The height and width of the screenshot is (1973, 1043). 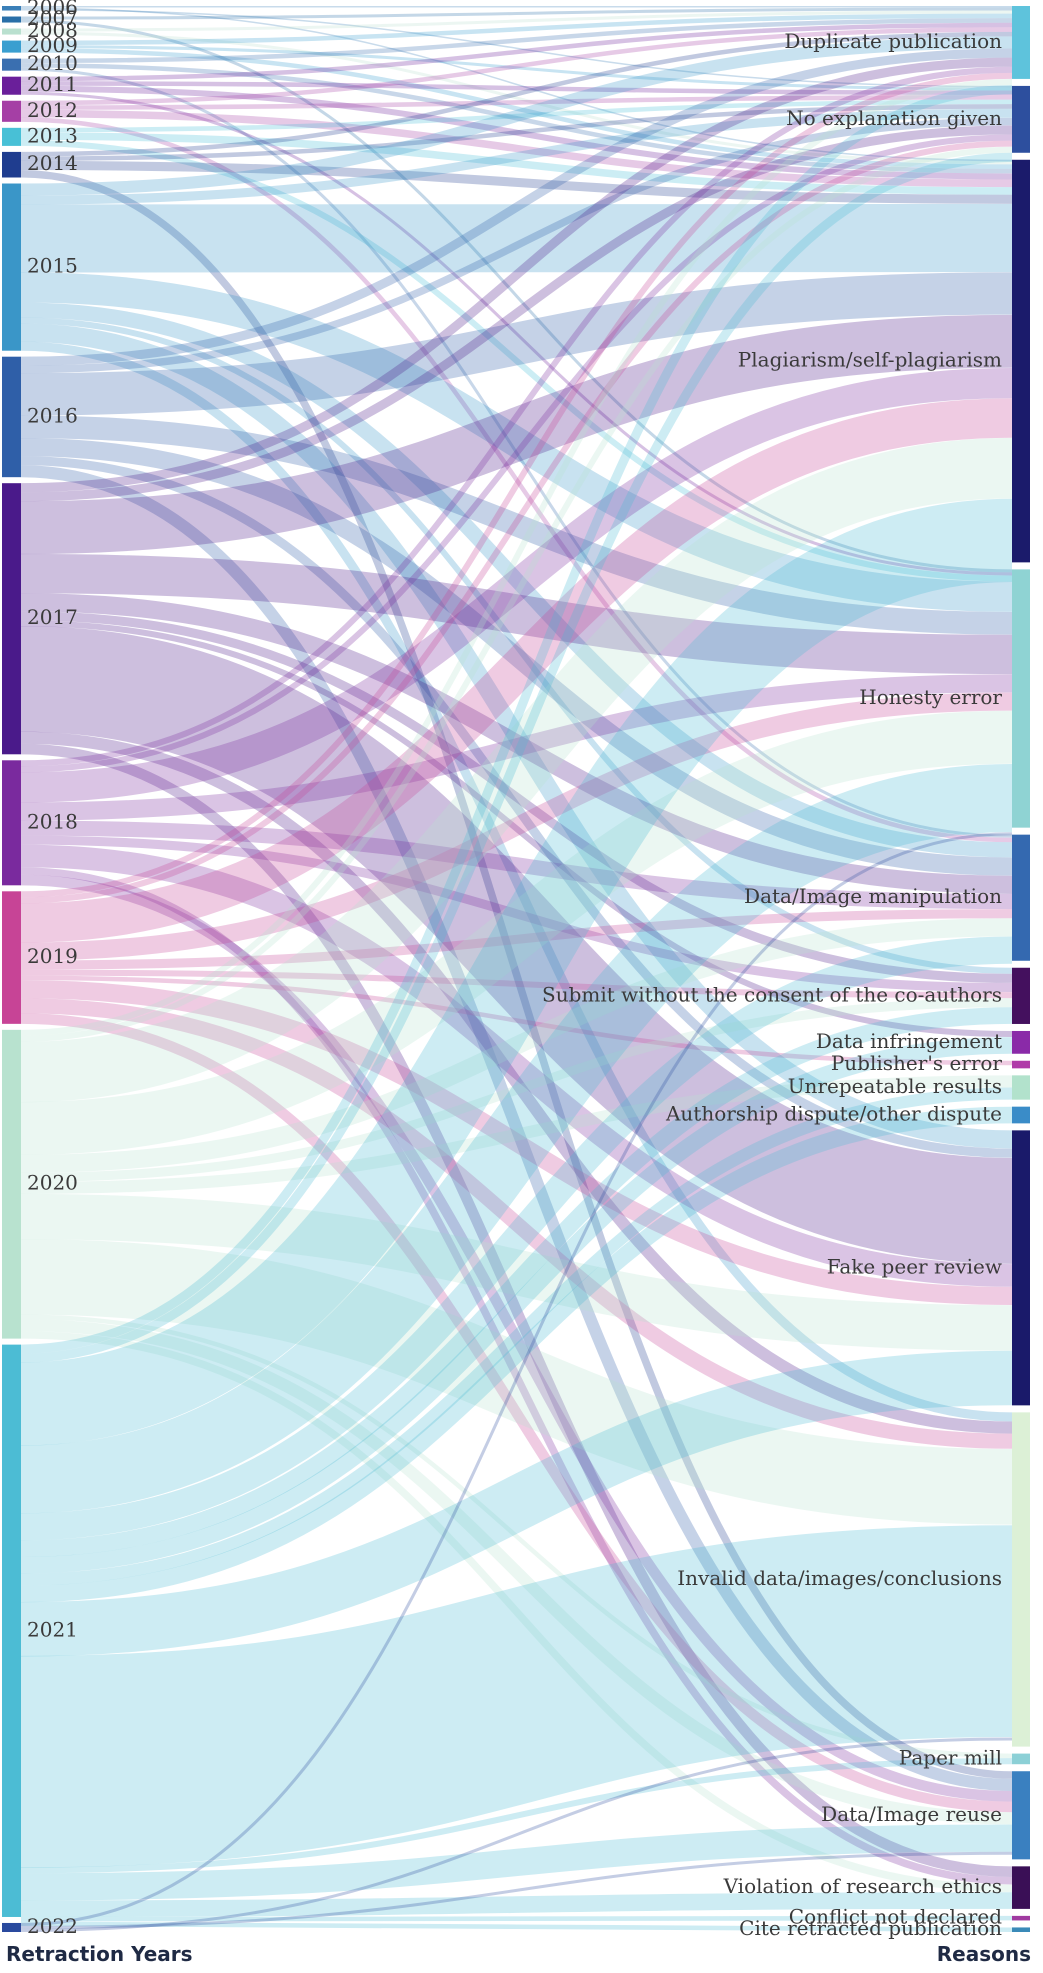 I want to click on link-2018-to-submit-without-the-consent-of-the-co-authors, so click(x=516, y=914).